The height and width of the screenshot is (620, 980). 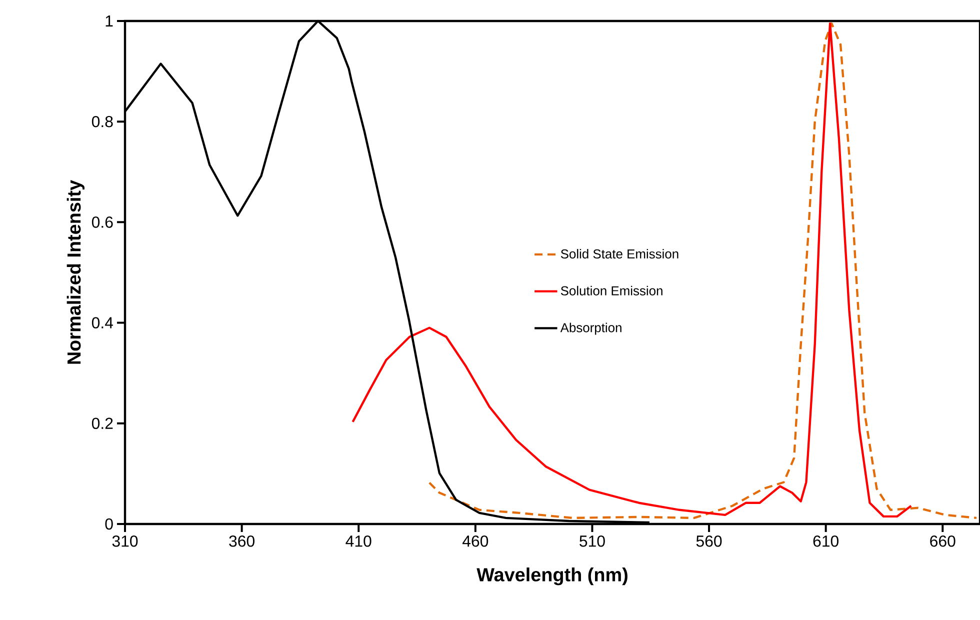 I want to click on x-tick-label: 560, so click(x=709, y=541).